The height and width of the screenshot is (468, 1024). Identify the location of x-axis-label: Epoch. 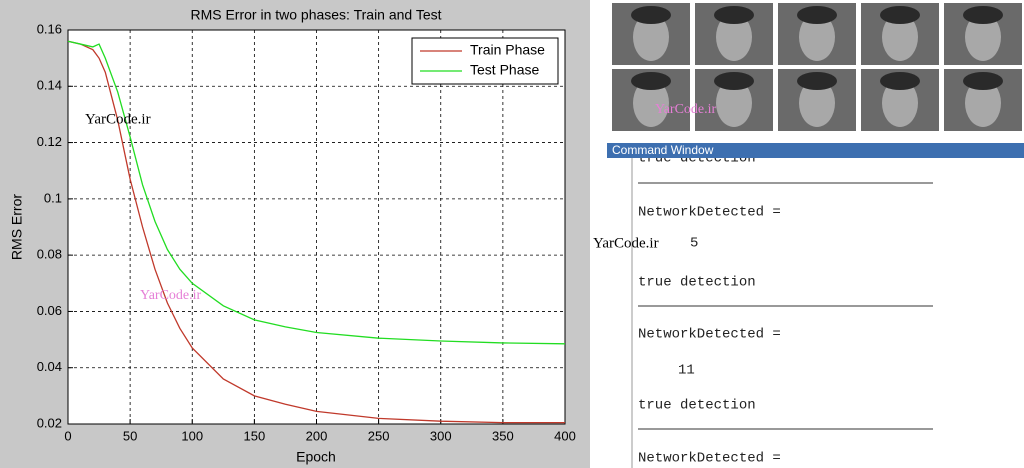
(316, 457).